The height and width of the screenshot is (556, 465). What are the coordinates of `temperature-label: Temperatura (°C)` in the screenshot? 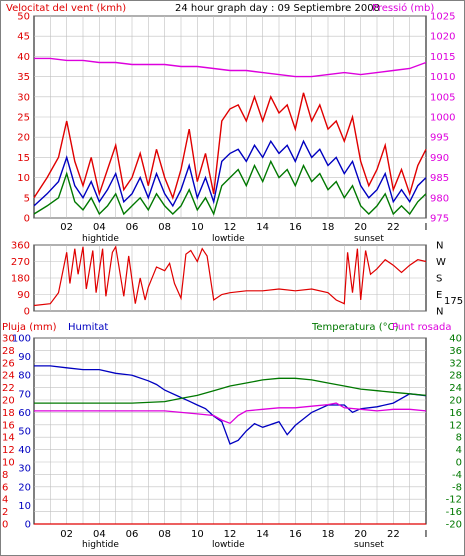 It's located at (355, 327).